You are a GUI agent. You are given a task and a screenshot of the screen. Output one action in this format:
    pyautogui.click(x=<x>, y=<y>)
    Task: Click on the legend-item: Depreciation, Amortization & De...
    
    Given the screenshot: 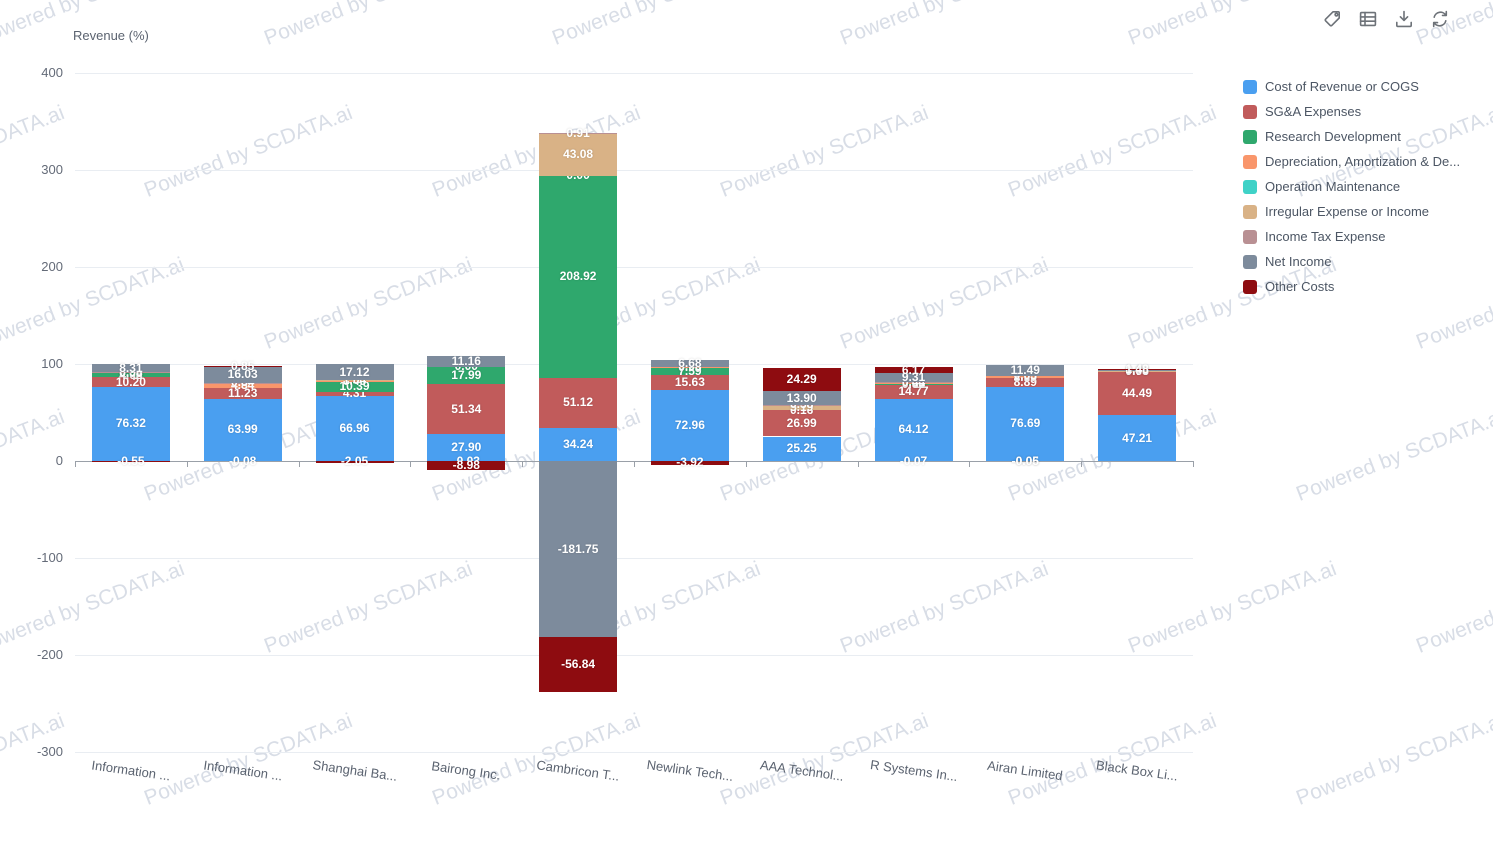 What is the action you would take?
    pyautogui.click(x=1351, y=161)
    